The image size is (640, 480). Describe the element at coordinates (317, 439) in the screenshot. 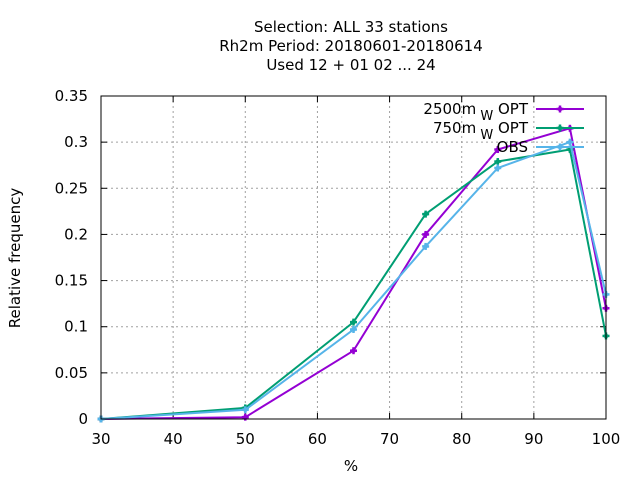

I see `x-tick-label: 60` at that location.